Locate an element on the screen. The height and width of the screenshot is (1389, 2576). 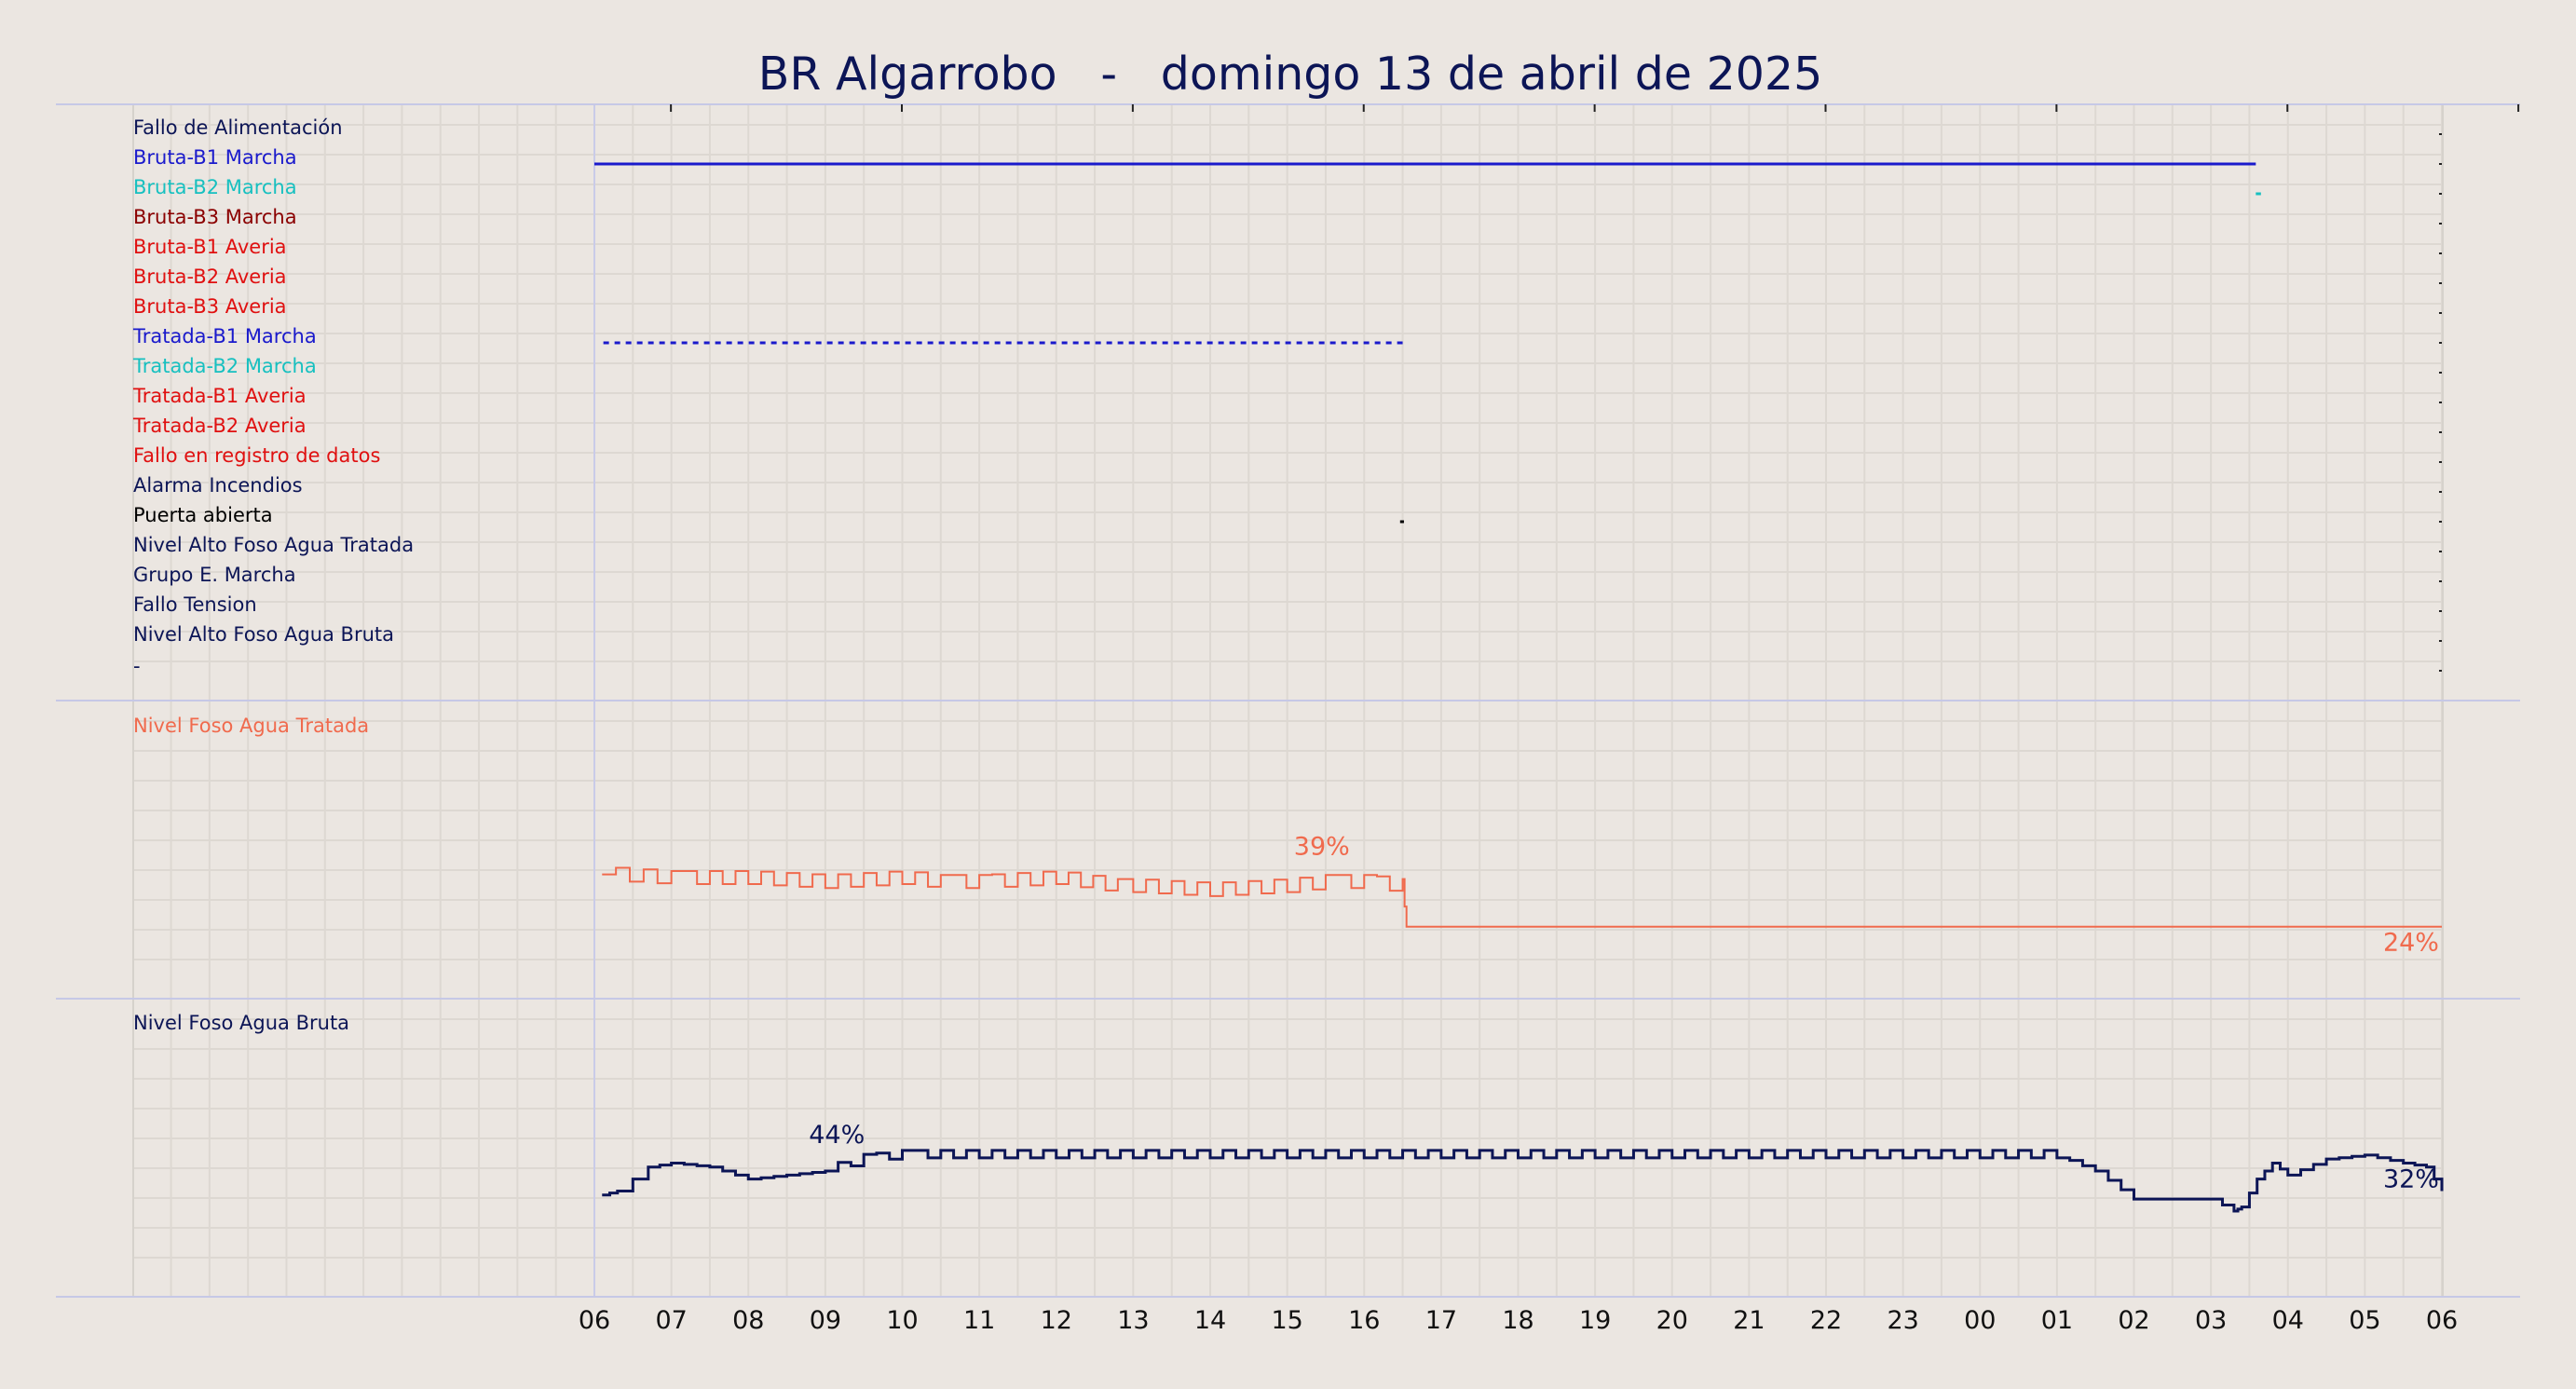
signal-label: Nivel Alto Foso Agua Bruta is located at coordinates (263, 634).